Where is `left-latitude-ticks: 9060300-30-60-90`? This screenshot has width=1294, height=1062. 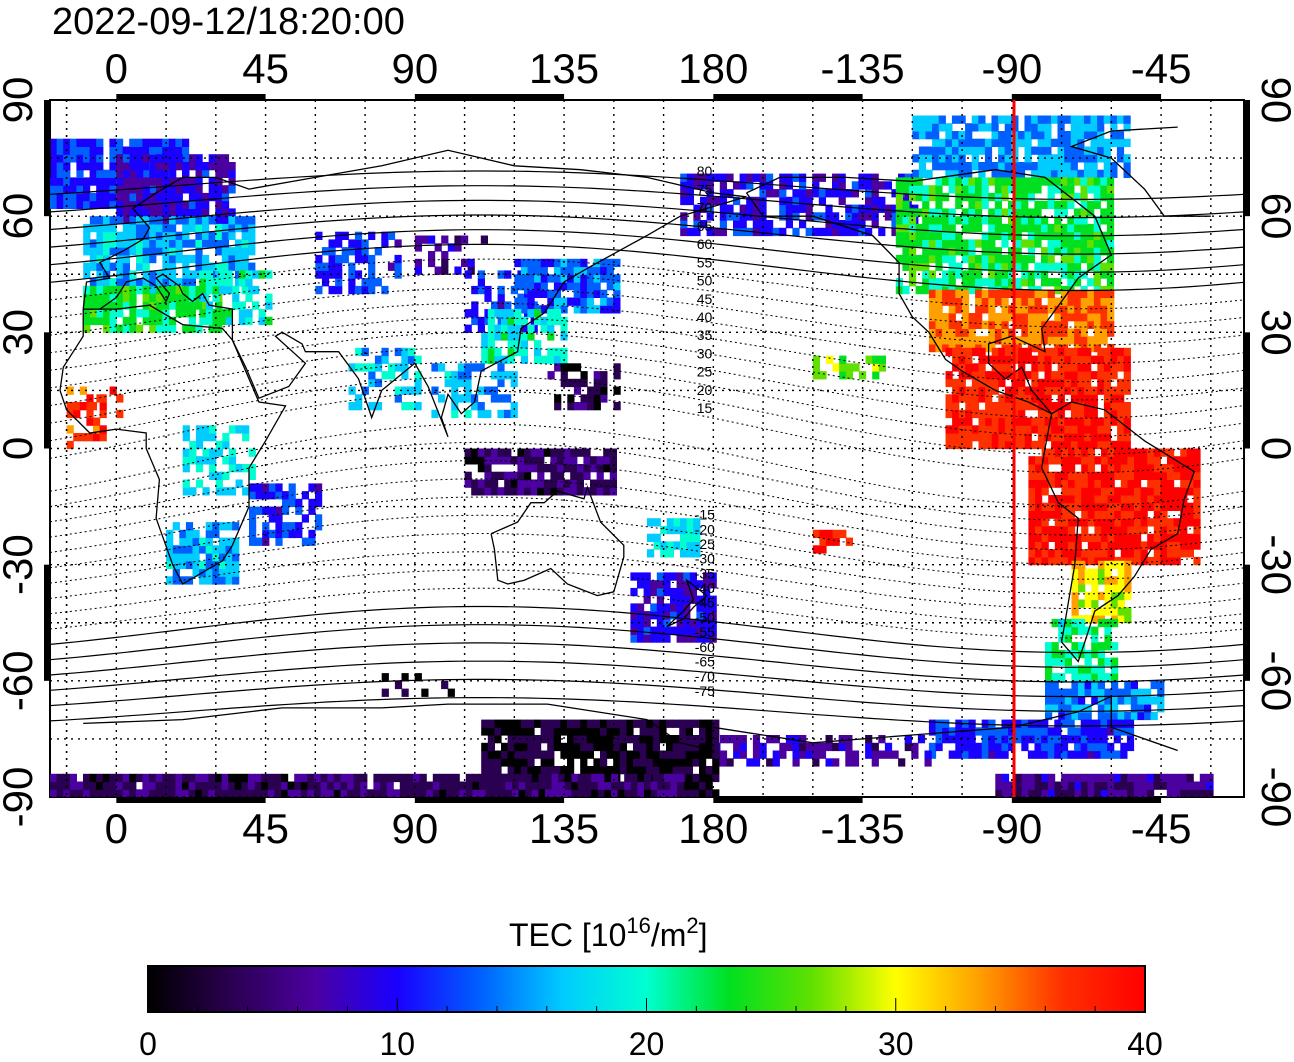
left-latitude-ticks: 9060300-30-60-90 is located at coordinates (20, 452).